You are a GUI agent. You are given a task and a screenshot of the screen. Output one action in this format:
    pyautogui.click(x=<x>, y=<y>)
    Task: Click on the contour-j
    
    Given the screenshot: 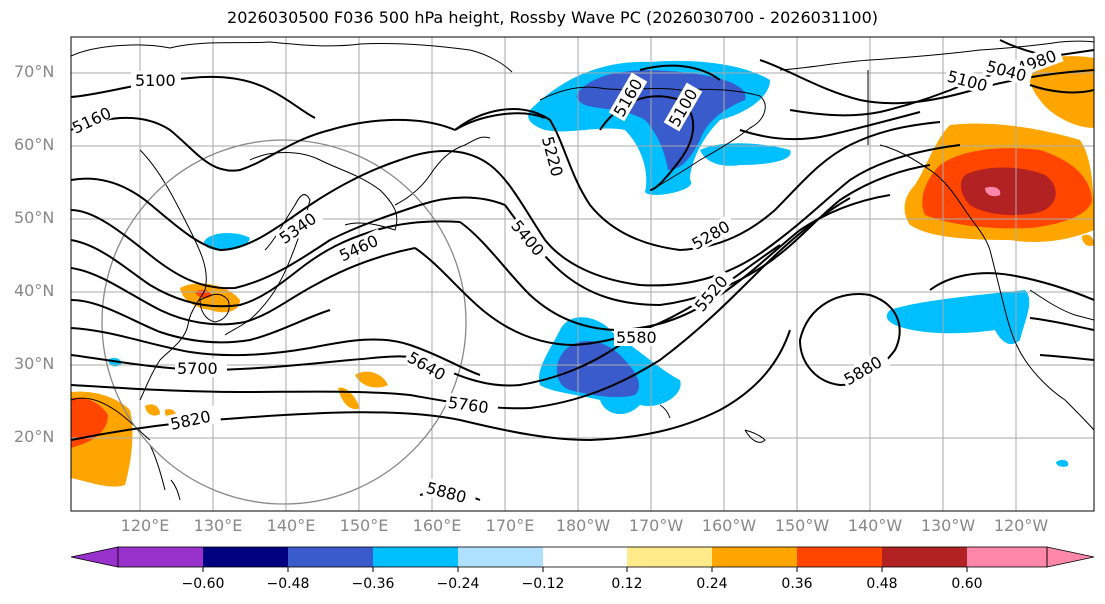 What is the action you would take?
    pyautogui.click(x=830, y=126)
    